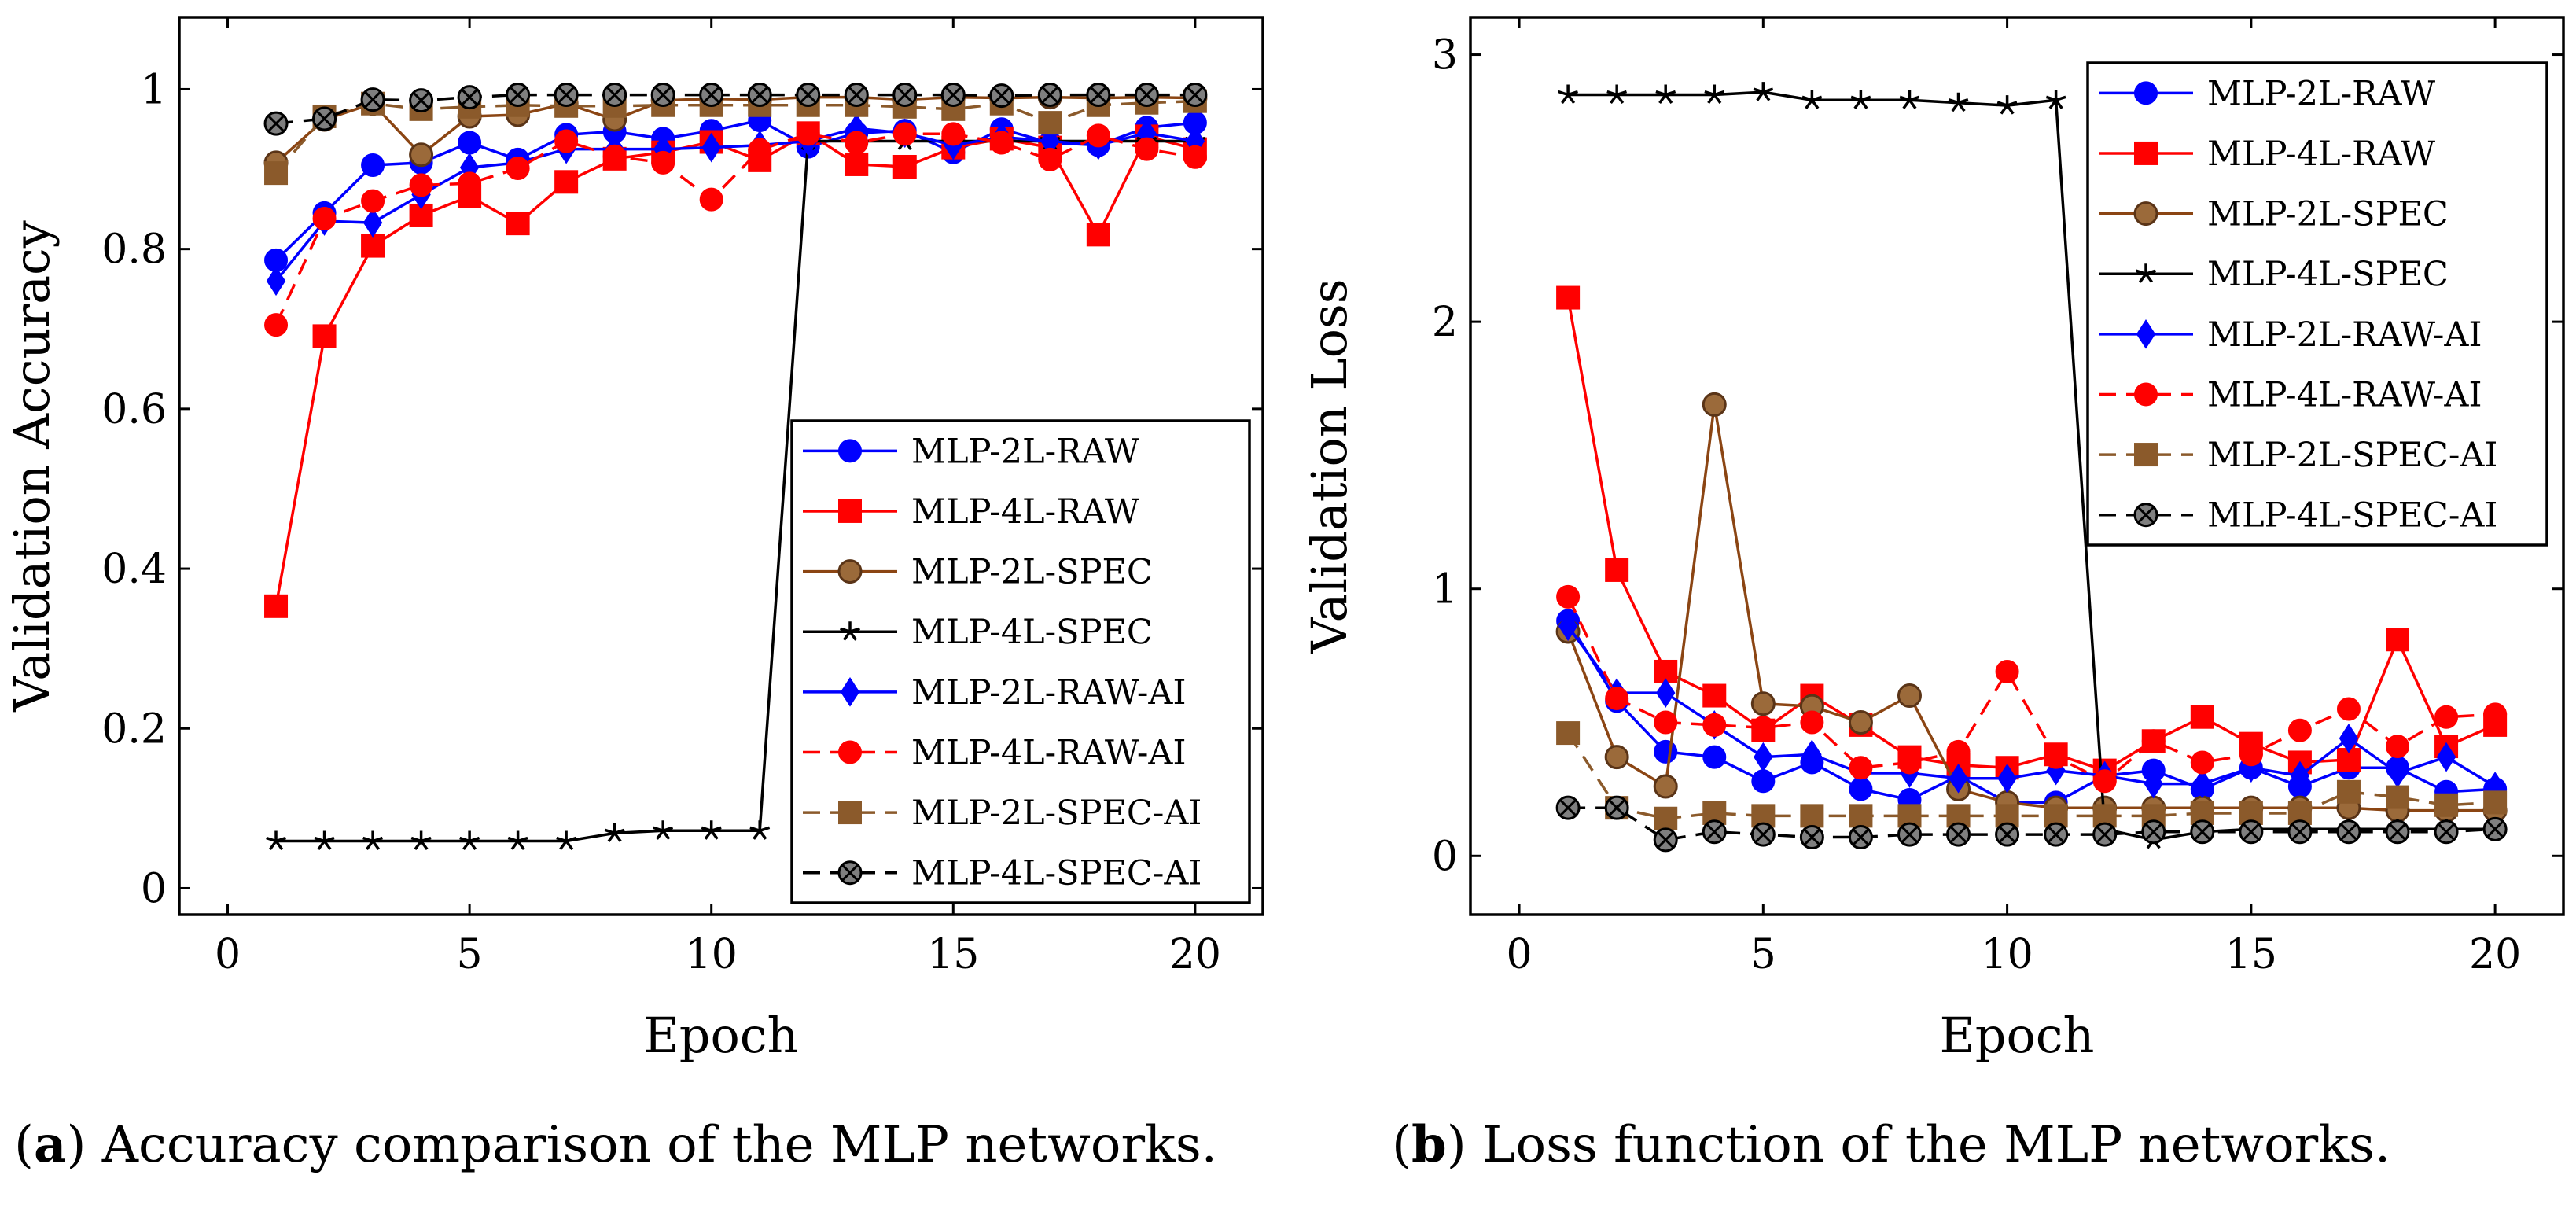 The width and height of the screenshot is (2576, 1230). I want to click on legend-label: MLP-4L-SPEC, so click(2328, 274).